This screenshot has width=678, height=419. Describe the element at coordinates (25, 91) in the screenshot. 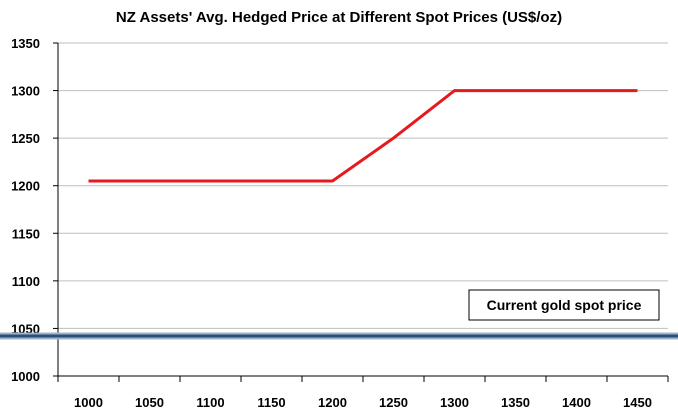

I see `y-tick-label-1300: 1300` at that location.